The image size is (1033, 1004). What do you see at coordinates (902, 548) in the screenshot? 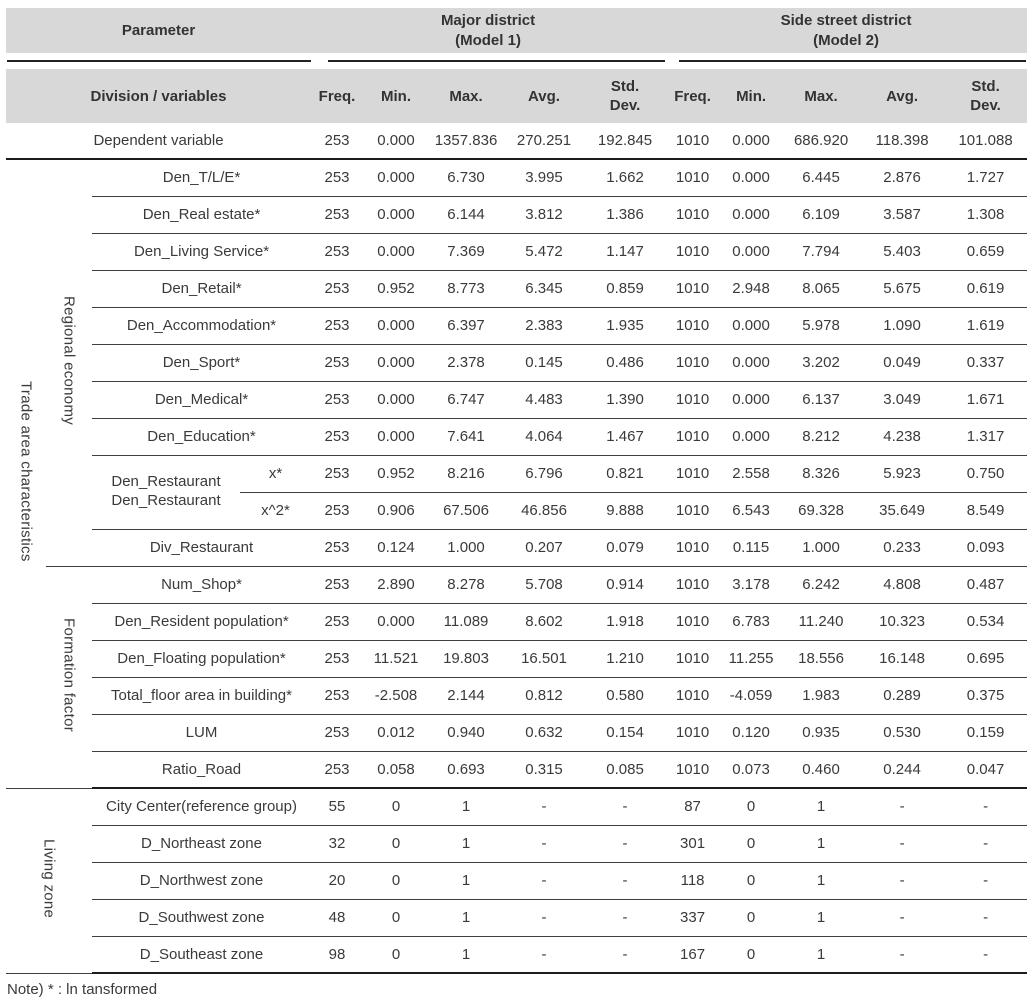
I see `value-cell: 0.233` at bounding box center [902, 548].